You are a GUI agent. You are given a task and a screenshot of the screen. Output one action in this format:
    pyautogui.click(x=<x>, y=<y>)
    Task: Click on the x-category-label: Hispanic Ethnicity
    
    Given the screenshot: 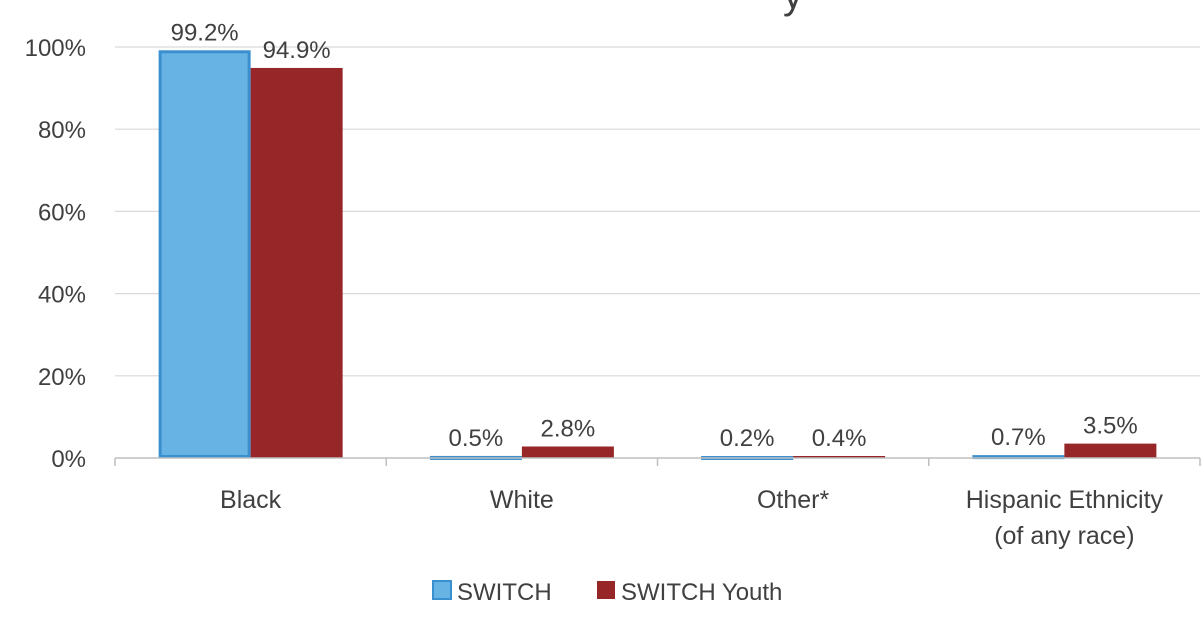 What is the action you would take?
    pyautogui.click(x=1065, y=500)
    